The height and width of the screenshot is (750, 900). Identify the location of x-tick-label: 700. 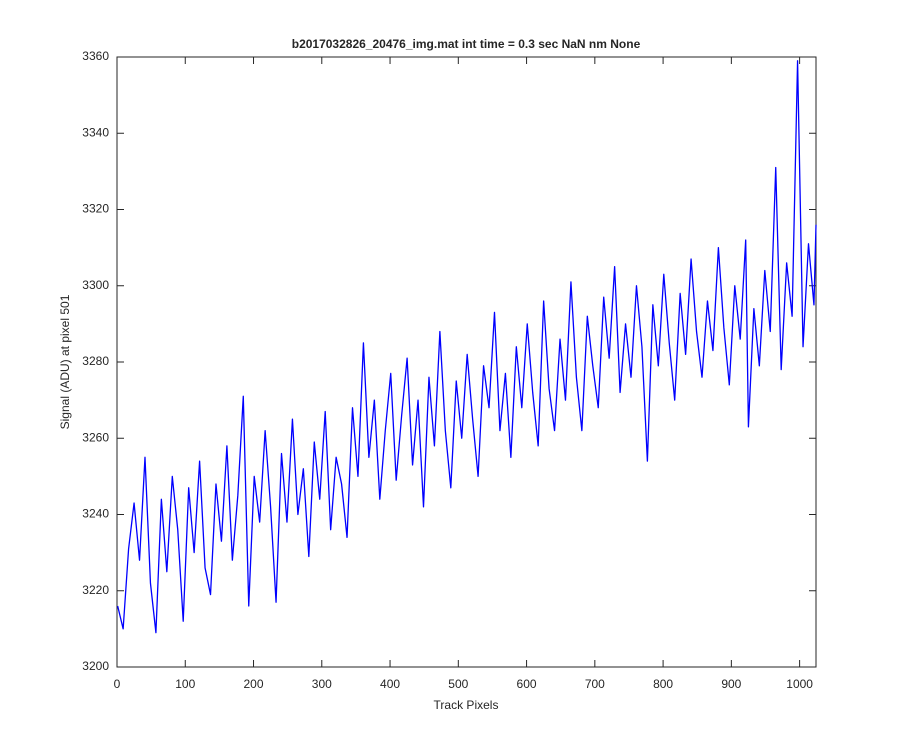
(595, 684).